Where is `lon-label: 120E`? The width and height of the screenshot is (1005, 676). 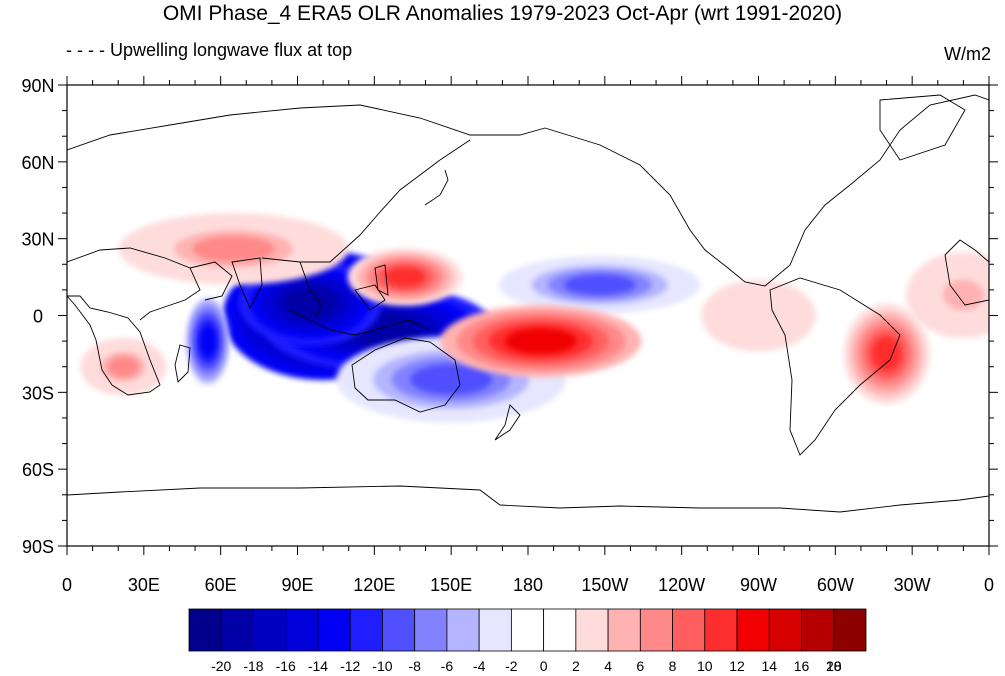 lon-label: 120E is located at coordinates (374, 585).